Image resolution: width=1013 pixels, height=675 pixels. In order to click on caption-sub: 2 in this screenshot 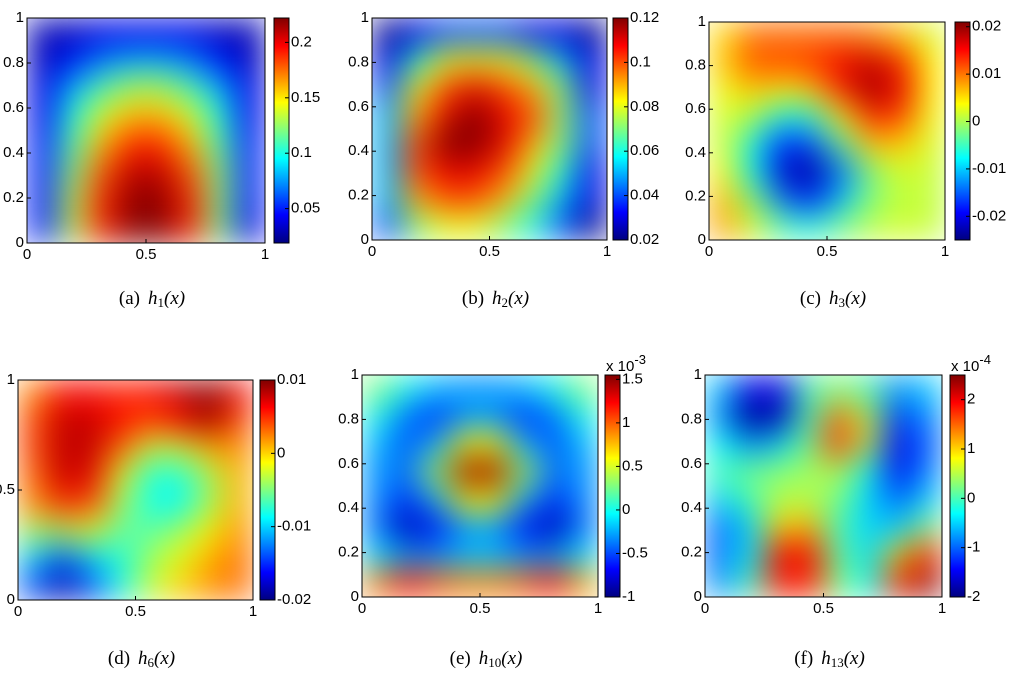, I will do `click(505, 302)`.